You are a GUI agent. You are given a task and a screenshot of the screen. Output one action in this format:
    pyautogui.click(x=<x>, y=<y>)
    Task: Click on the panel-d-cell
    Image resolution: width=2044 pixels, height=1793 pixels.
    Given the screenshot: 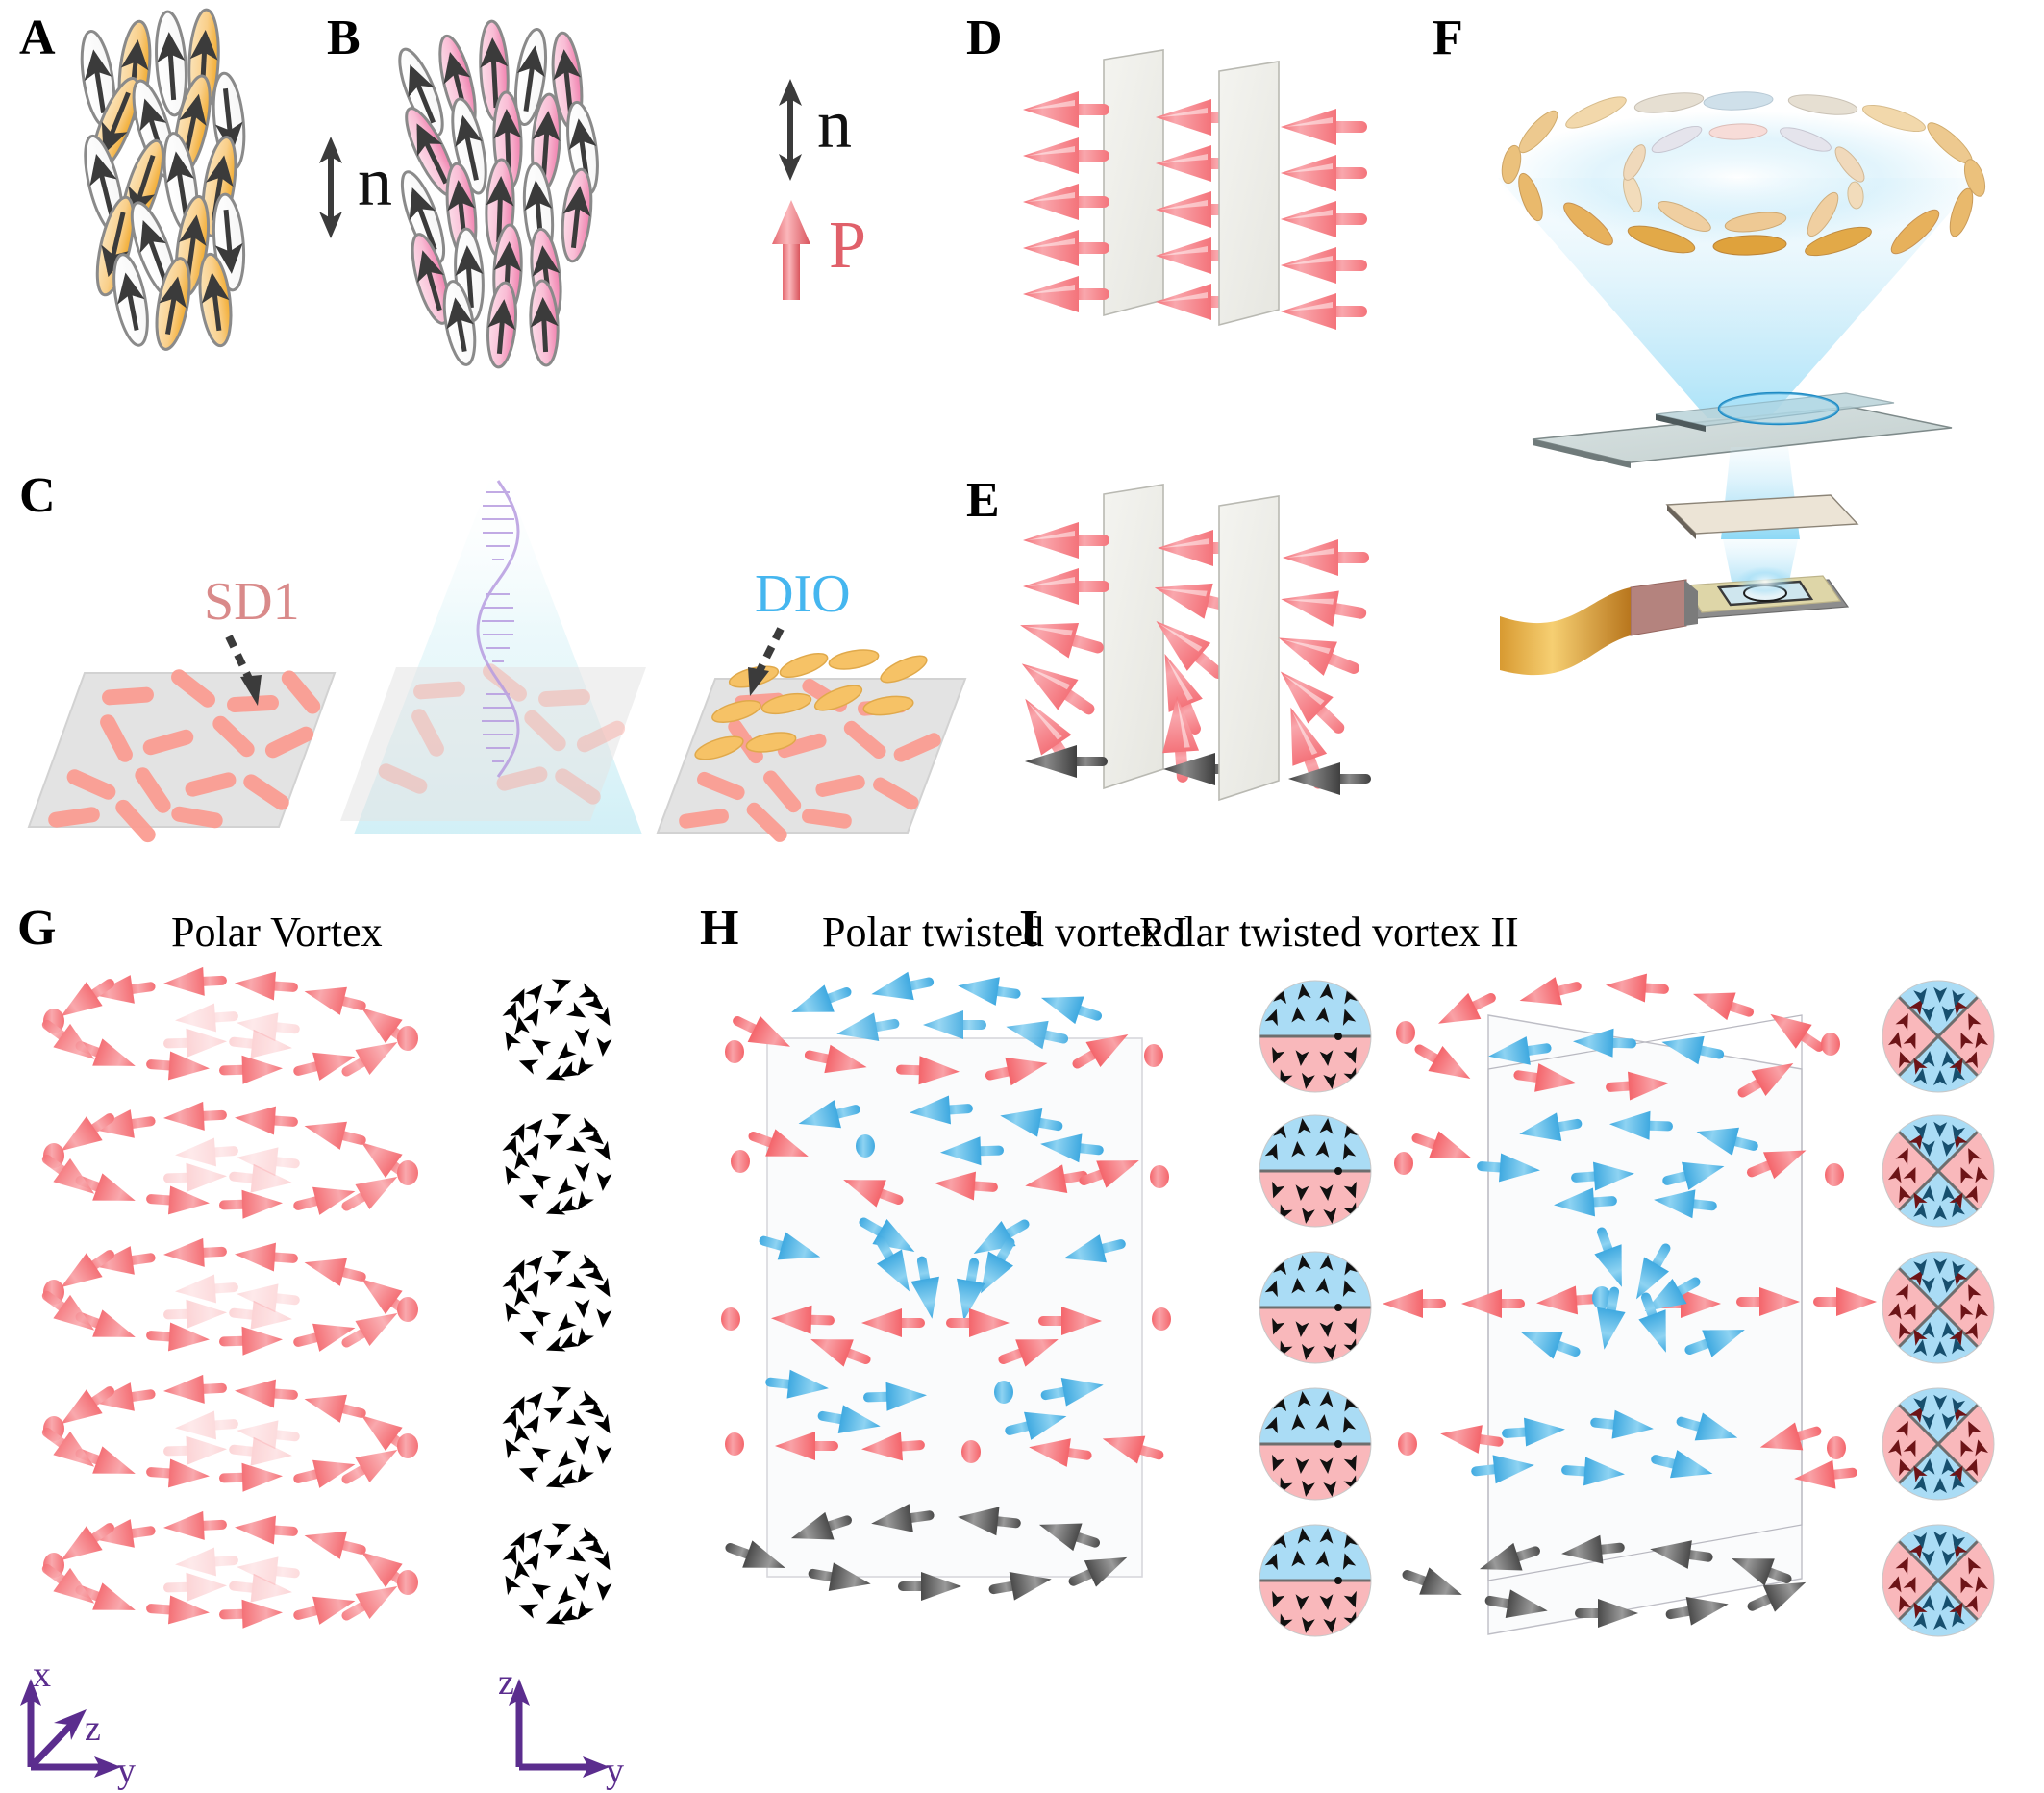 What is the action you would take?
    pyautogui.click(x=1195, y=189)
    